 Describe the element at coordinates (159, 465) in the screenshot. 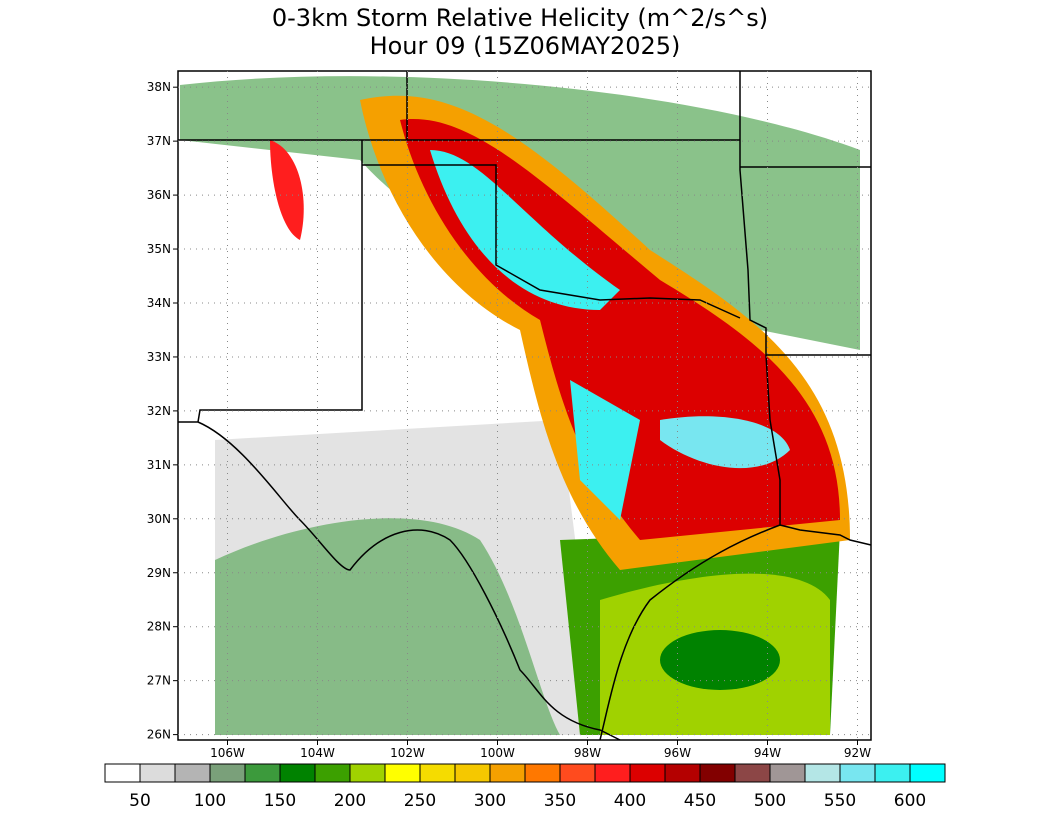

I see `y-tick-label: 31N` at that location.